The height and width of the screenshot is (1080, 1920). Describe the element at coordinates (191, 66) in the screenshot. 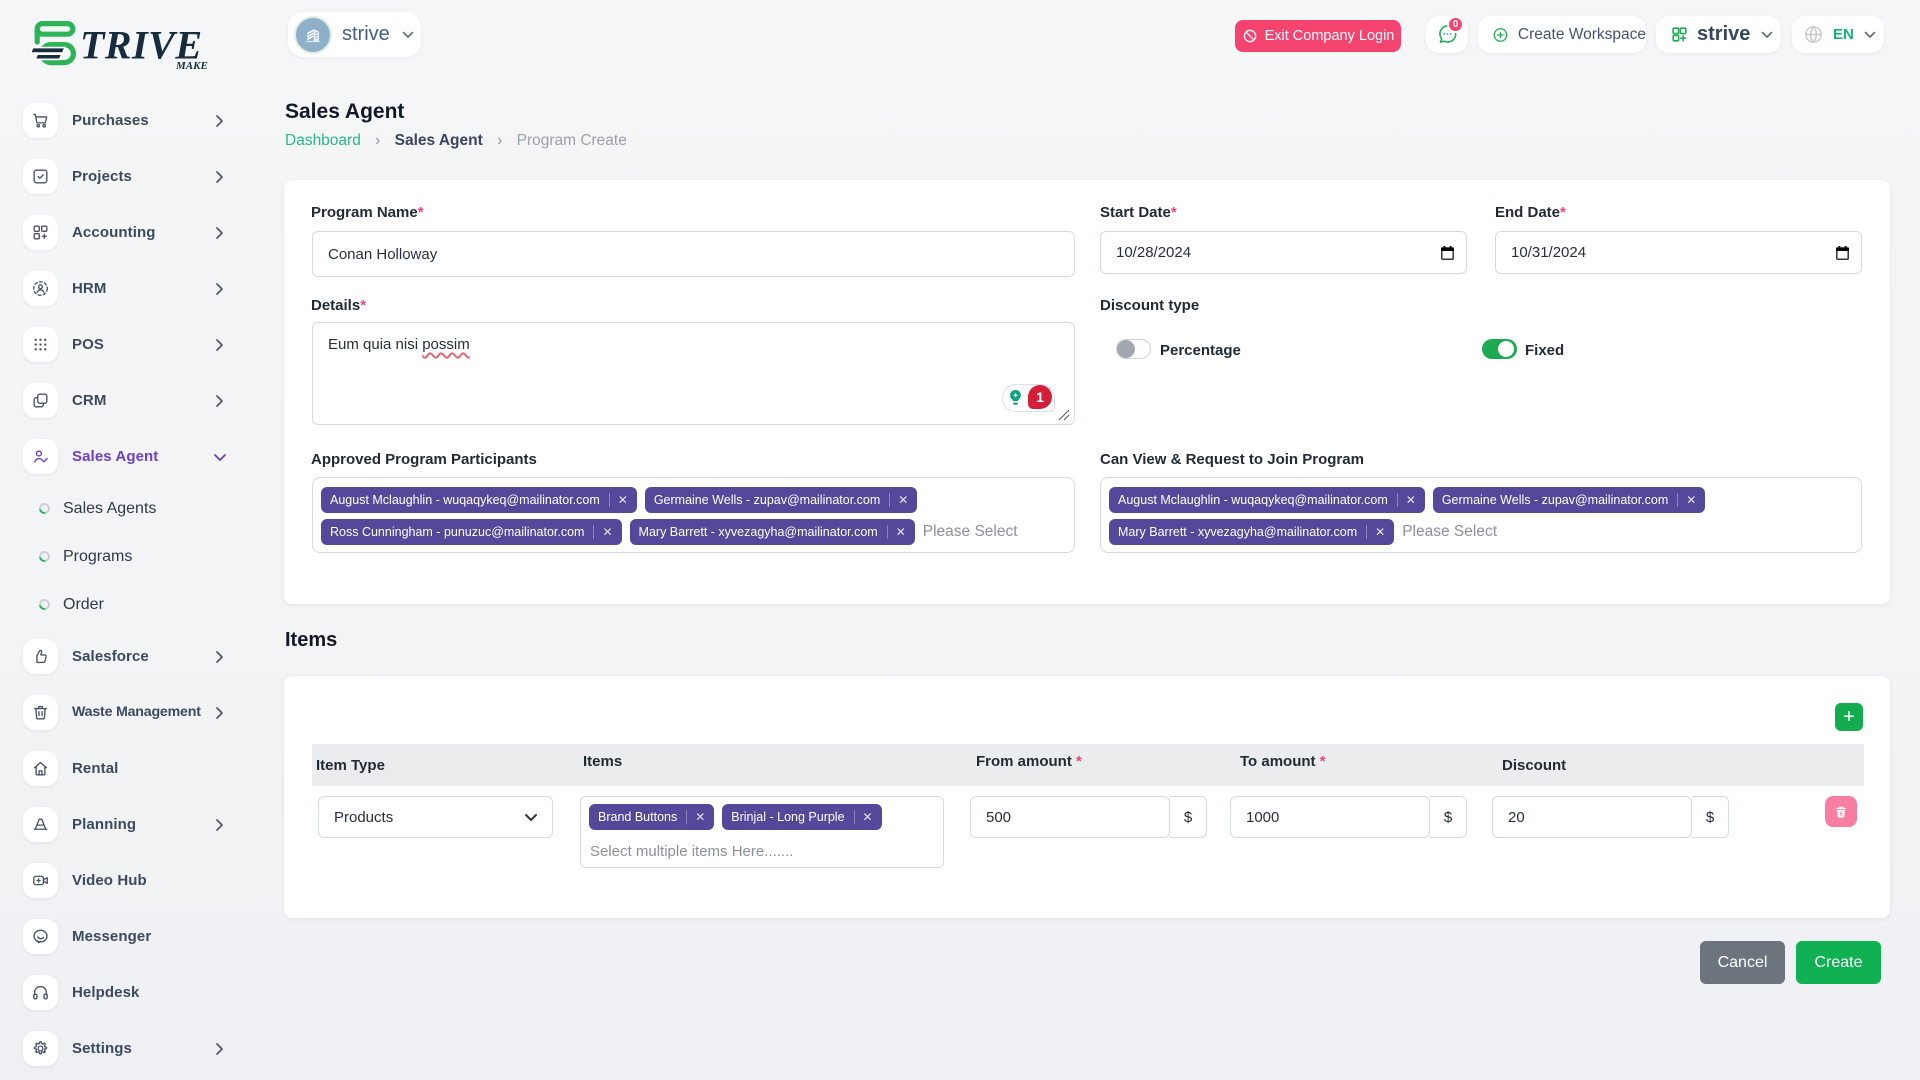

I see `svg-text: MAKE` at that location.